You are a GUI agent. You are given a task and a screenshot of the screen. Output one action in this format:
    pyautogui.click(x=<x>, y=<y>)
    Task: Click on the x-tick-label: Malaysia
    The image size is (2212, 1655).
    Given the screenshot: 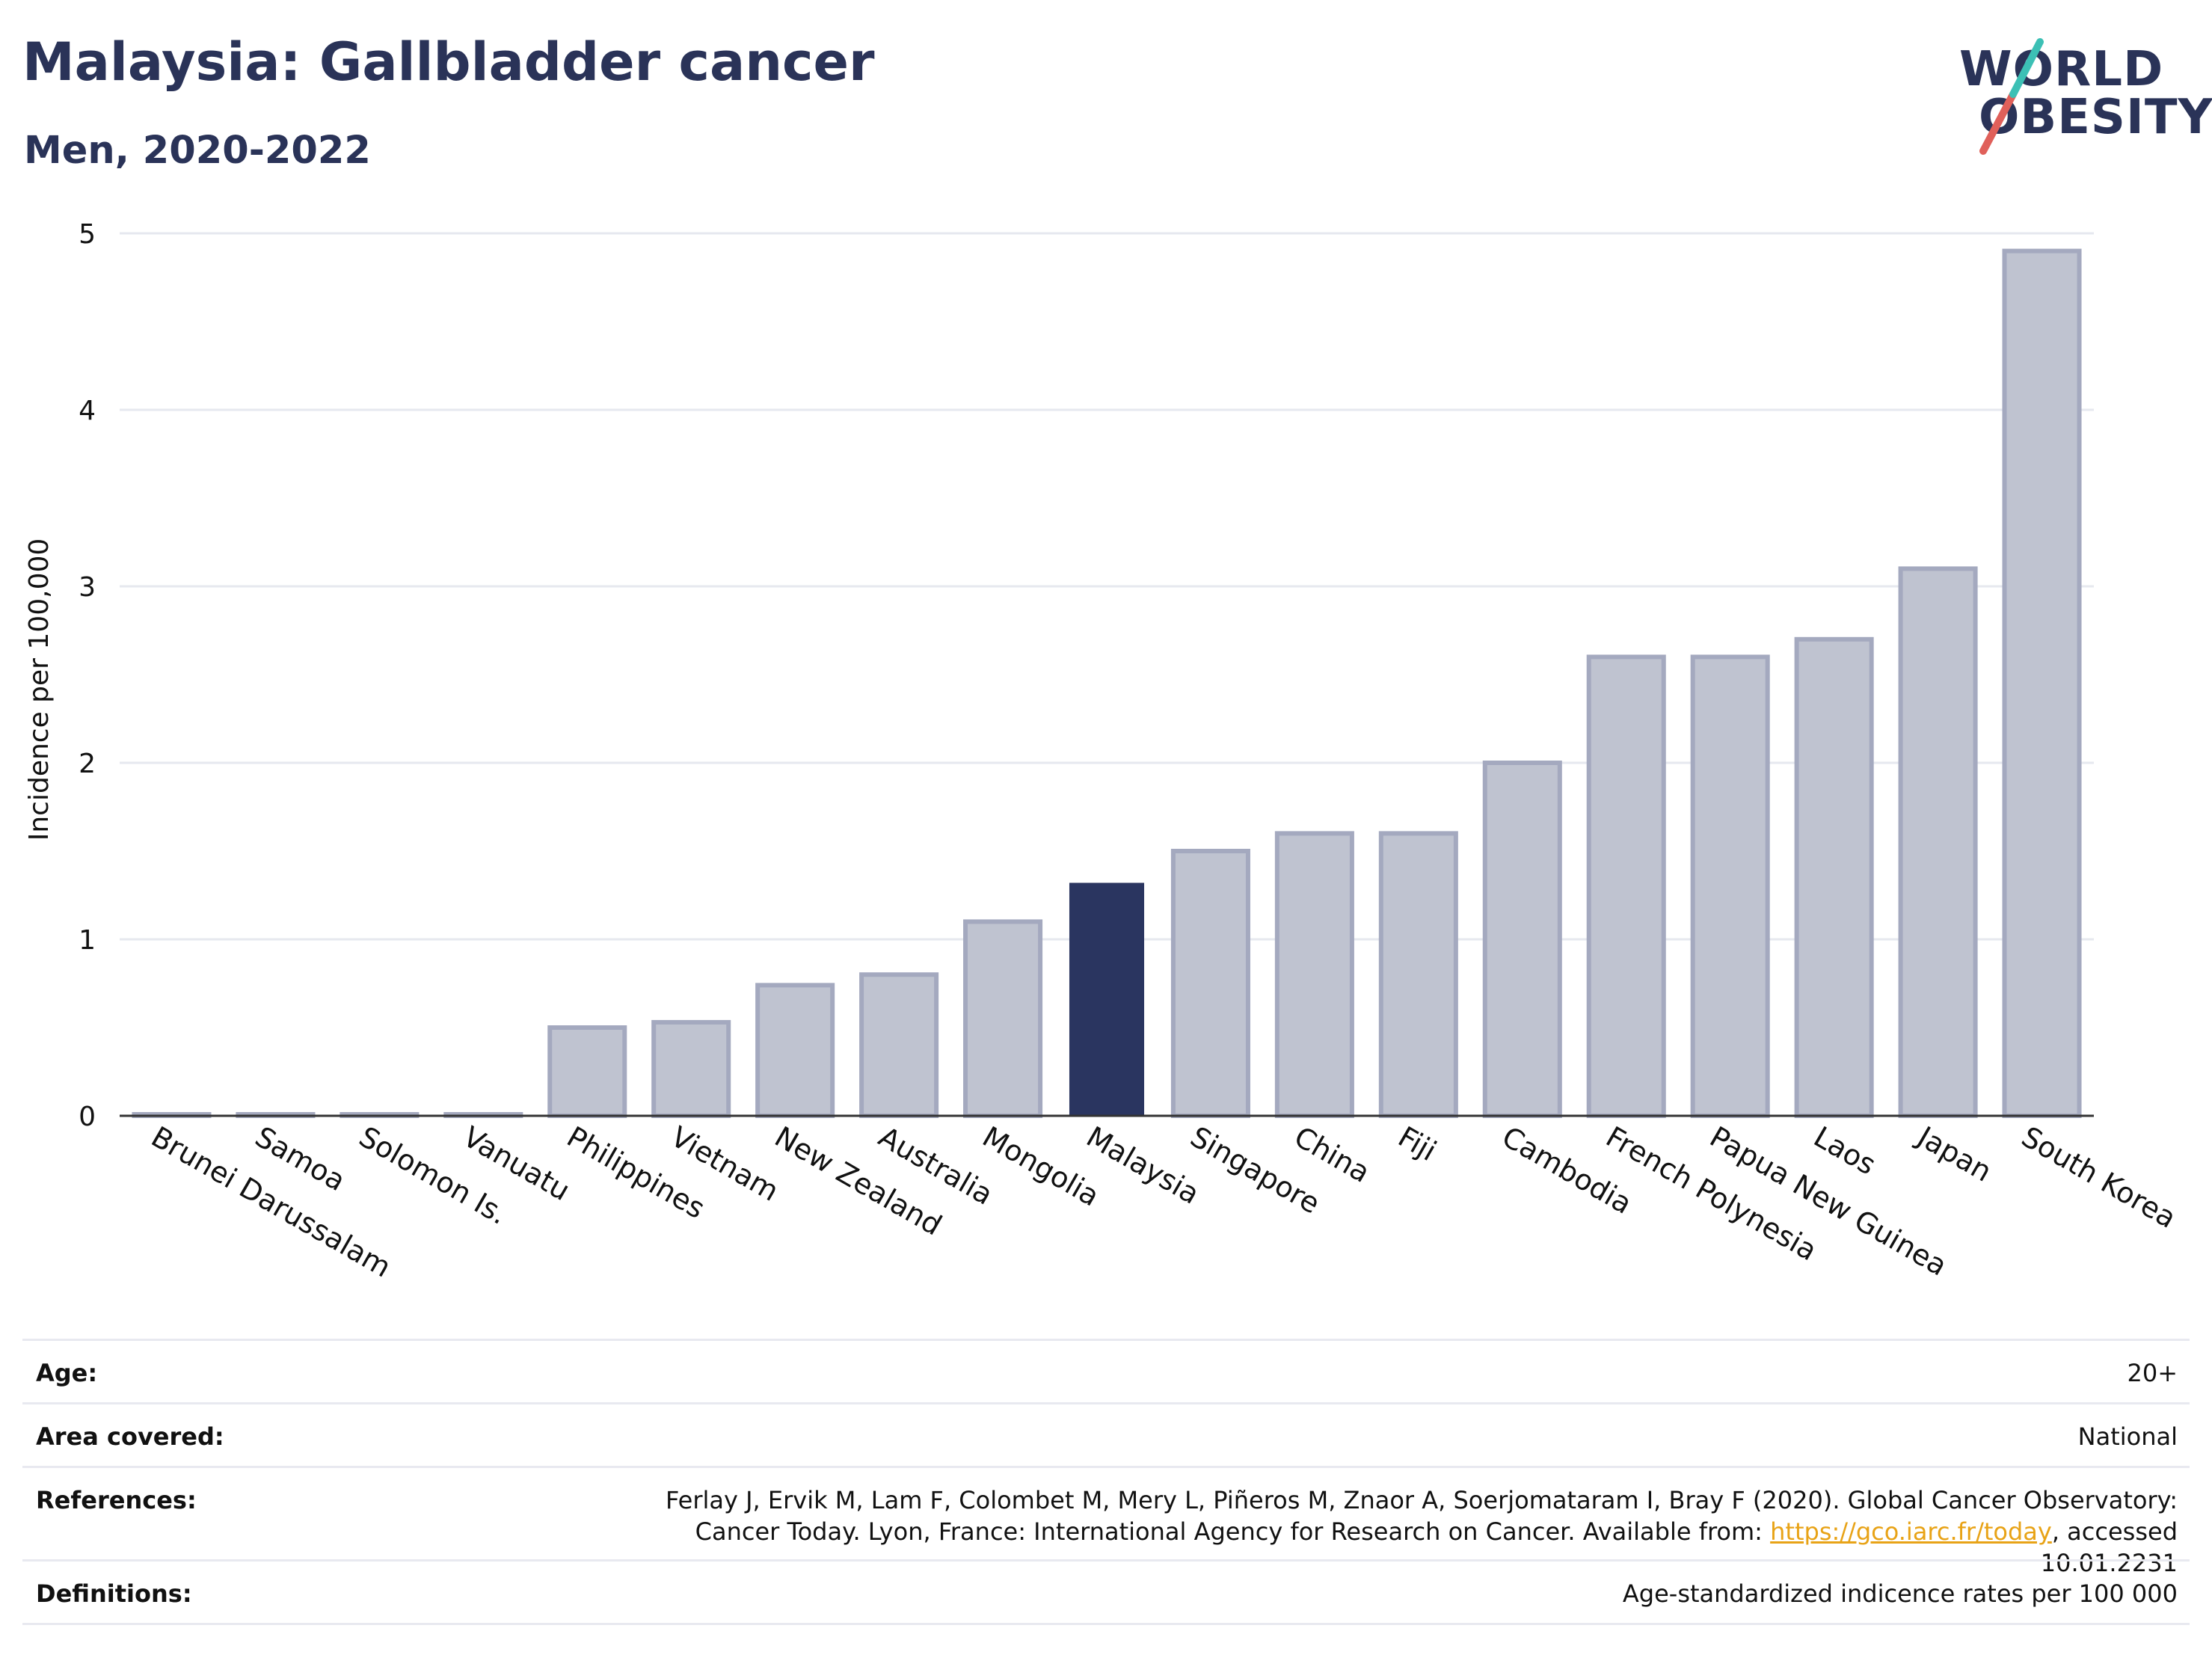 What is the action you would take?
    pyautogui.click(x=1143, y=1165)
    